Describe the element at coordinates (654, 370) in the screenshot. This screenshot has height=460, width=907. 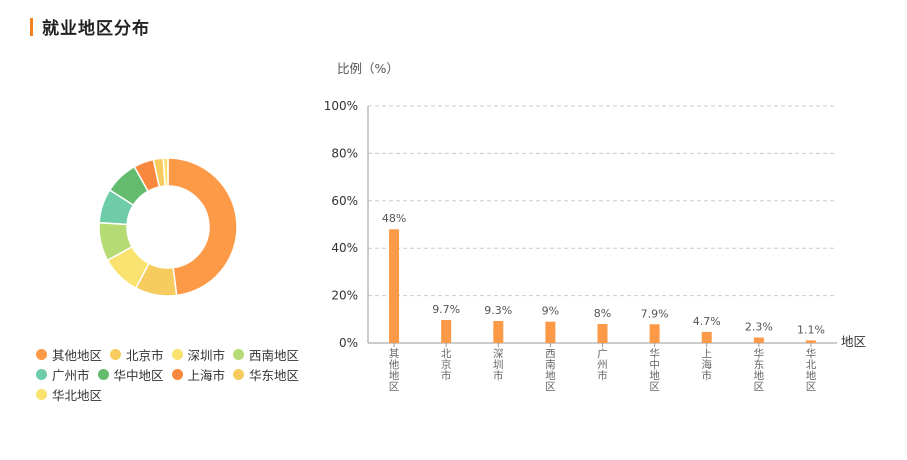
I see `x-tick-label: 华中地区` at that location.